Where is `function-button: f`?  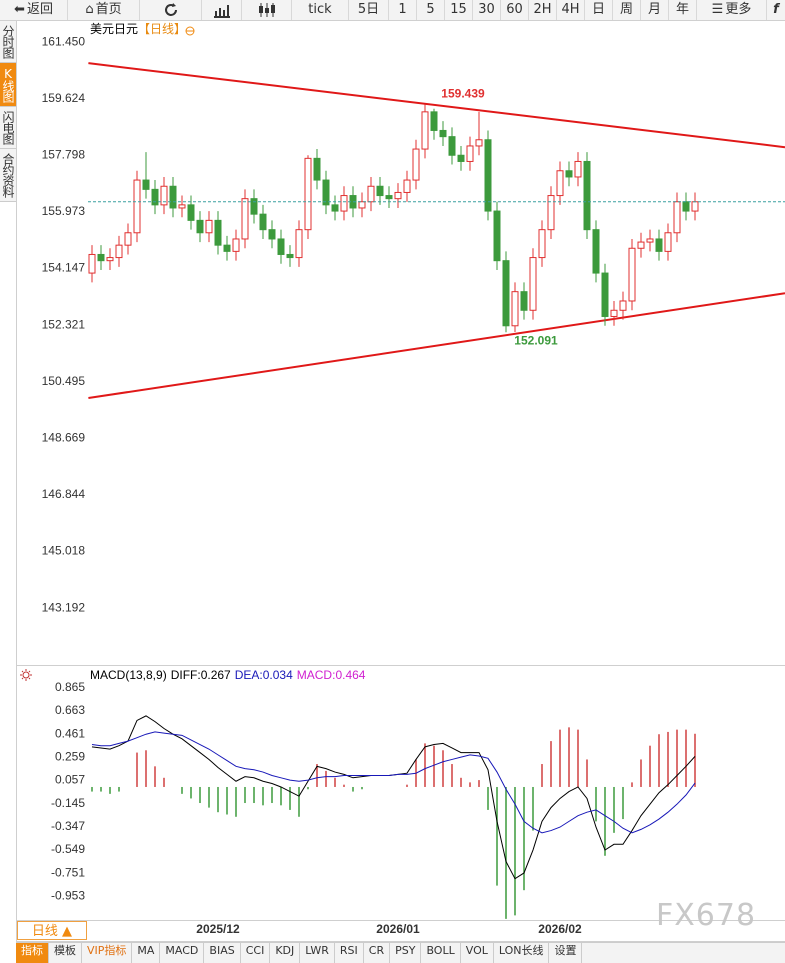
function-button: f is located at coordinates (776, 9).